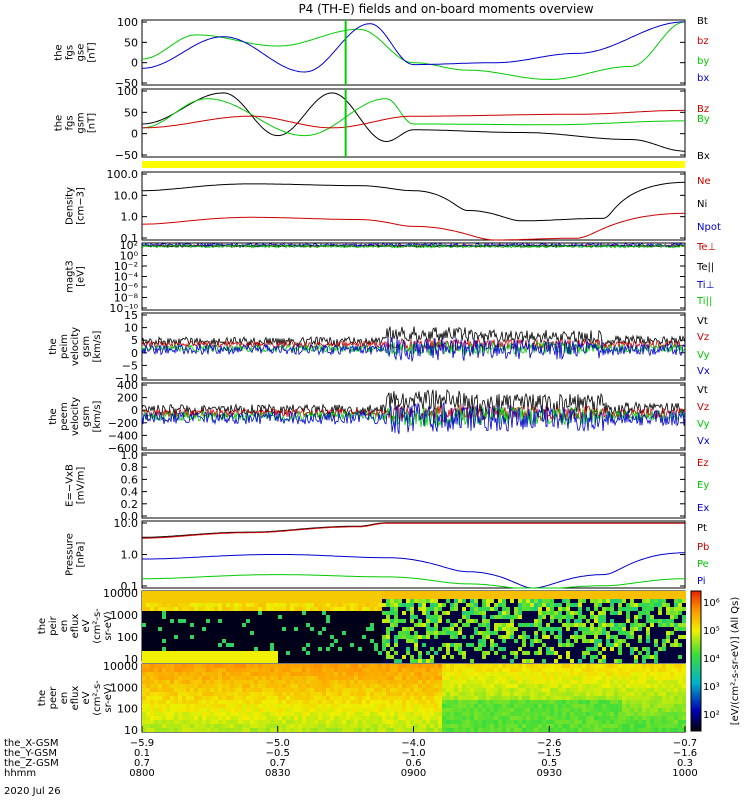 Image resolution: width=750 pixels, height=800 pixels. Describe the element at coordinates (134, 134) in the screenshot. I see `y-tick-label: 0` at that location.